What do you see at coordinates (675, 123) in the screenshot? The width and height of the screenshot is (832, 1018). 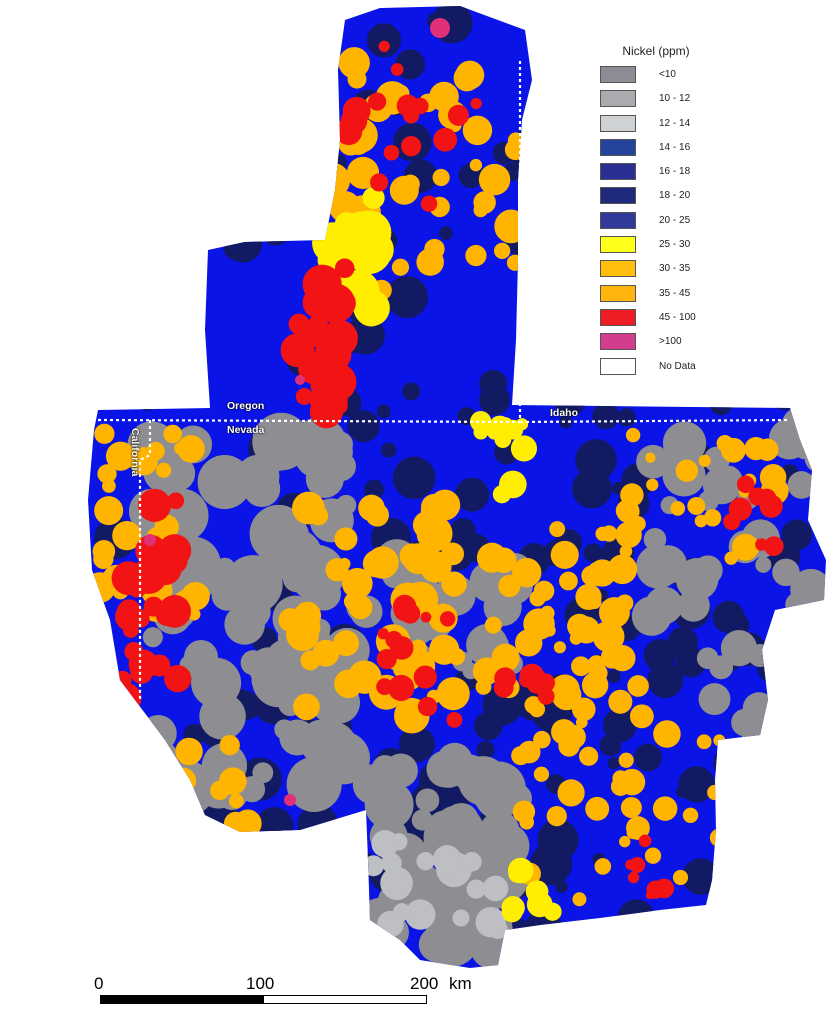 I see `legend-label: 12 - 14` at bounding box center [675, 123].